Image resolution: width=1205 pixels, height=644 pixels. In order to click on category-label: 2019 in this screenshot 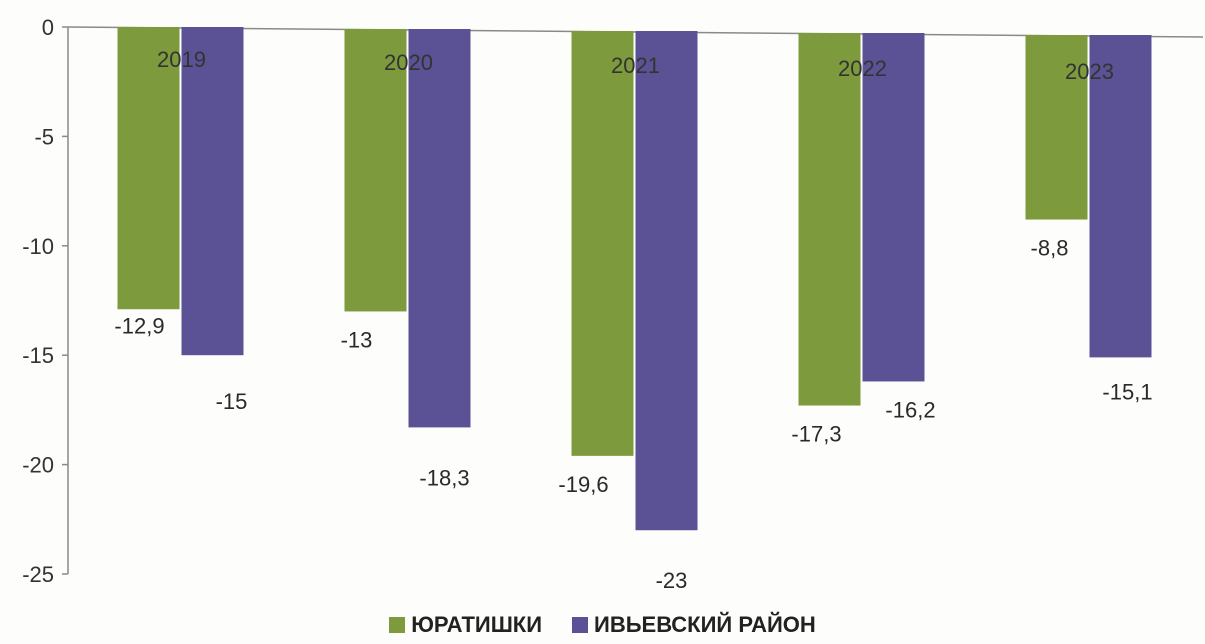, I will do `click(181, 59)`.